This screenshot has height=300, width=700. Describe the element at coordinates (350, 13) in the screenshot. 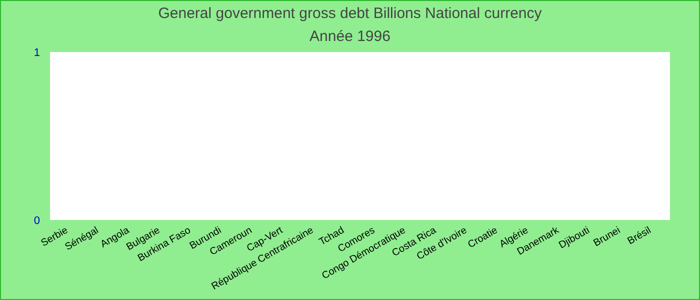

I see `chart-title: General government gross debt Billions National currency` at that location.